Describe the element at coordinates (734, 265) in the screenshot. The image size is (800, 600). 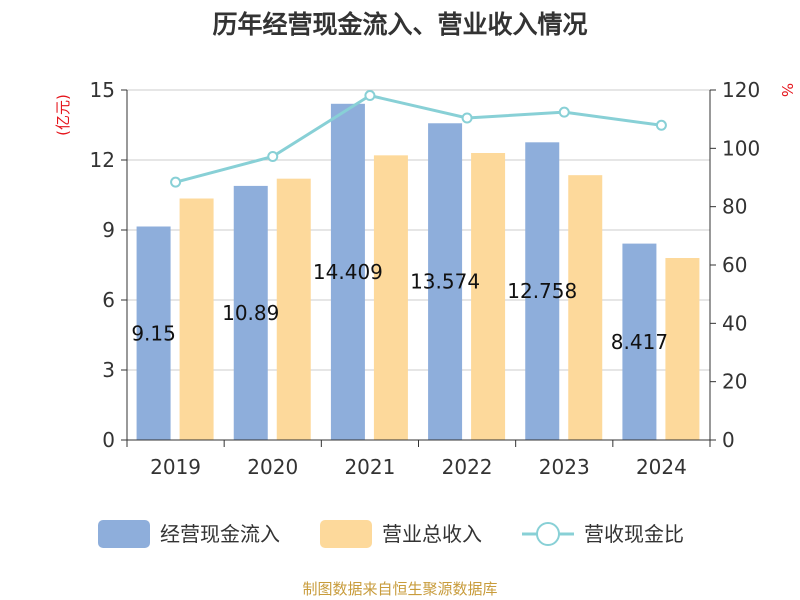
I see `right-tick-label: 60` at that location.